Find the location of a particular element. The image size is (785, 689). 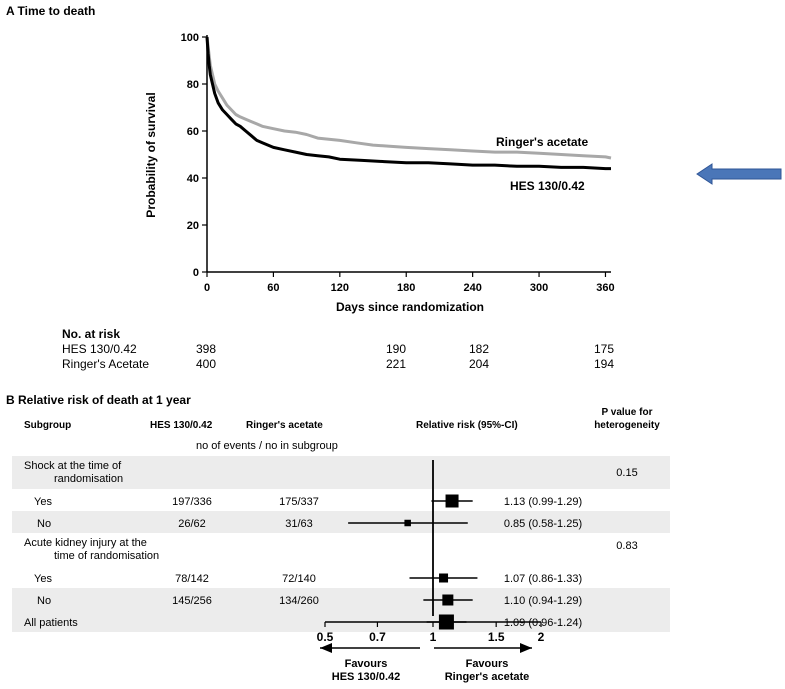

forest-tick-label: 2 is located at coordinates (541, 637).